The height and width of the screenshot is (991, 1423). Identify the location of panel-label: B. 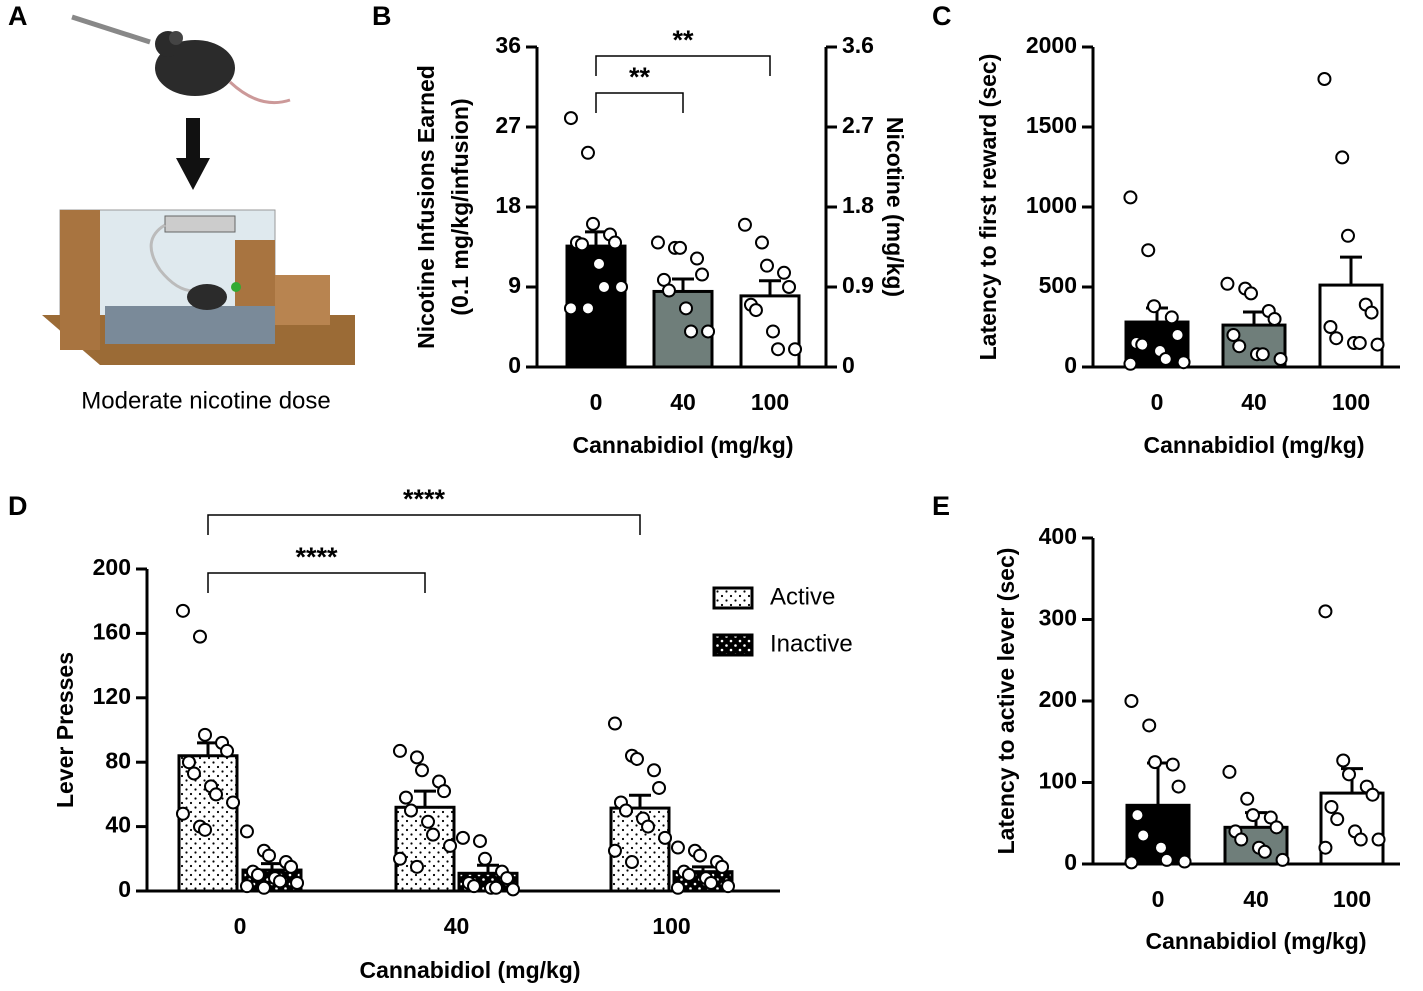
(382, 16).